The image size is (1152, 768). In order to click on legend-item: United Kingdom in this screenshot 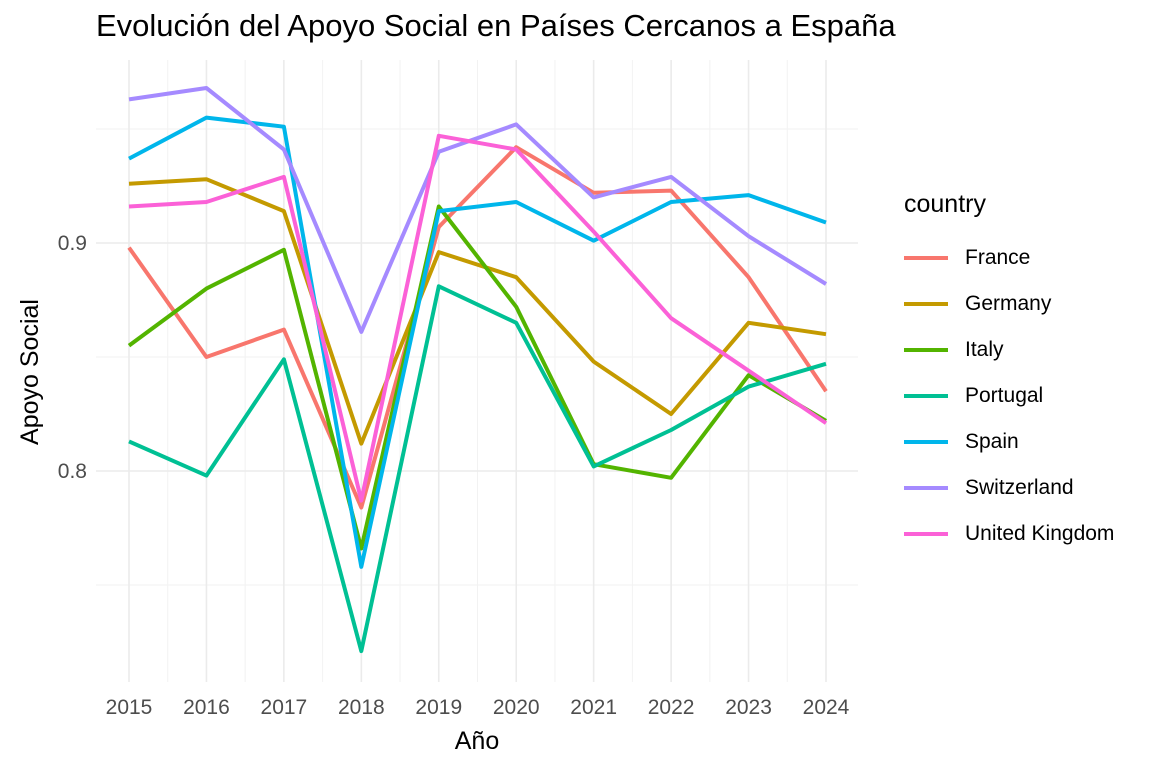, I will do `click(1009, 534)`.